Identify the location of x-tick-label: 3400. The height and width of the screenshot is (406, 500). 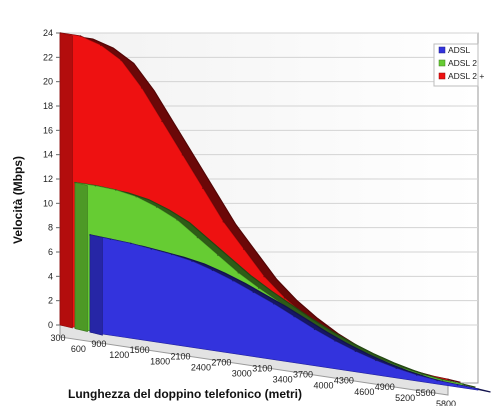
(283, 380).